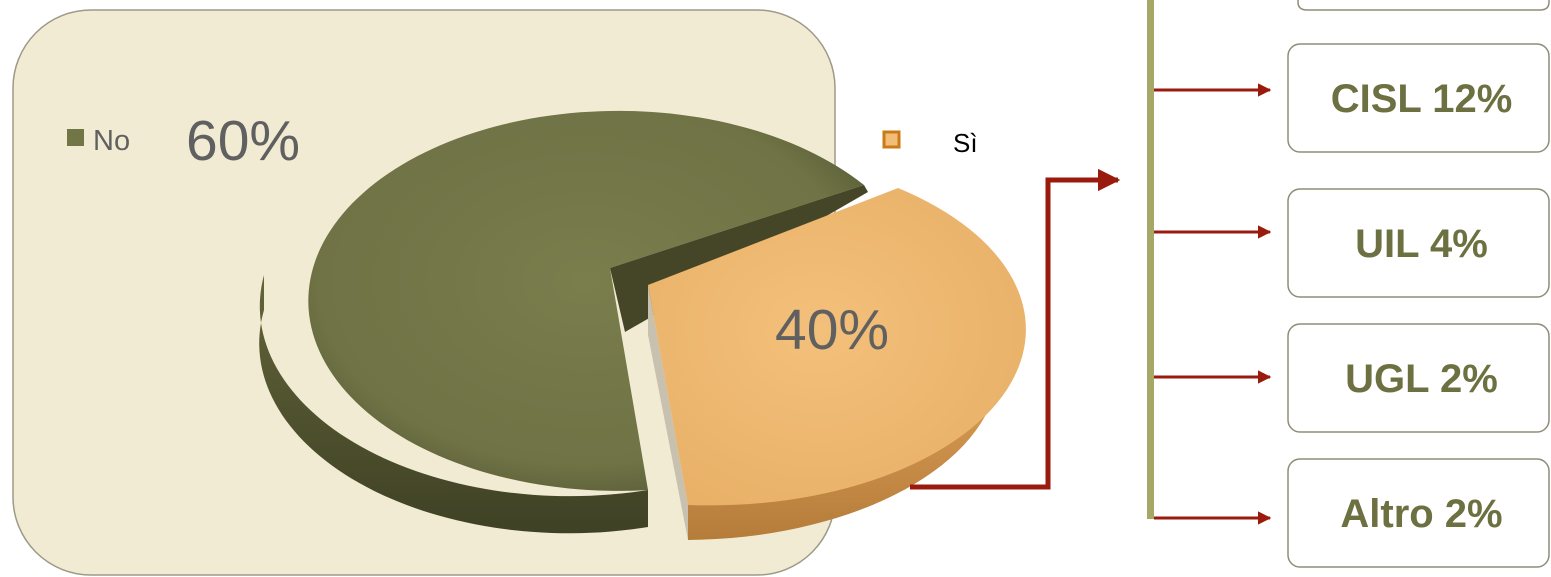 The width and height of the screenshot is (1551, 577). What do you see at coordinates (75, 137) in the screenshot?
I see `legend-swatch-no` at bounding box center [75, 137].